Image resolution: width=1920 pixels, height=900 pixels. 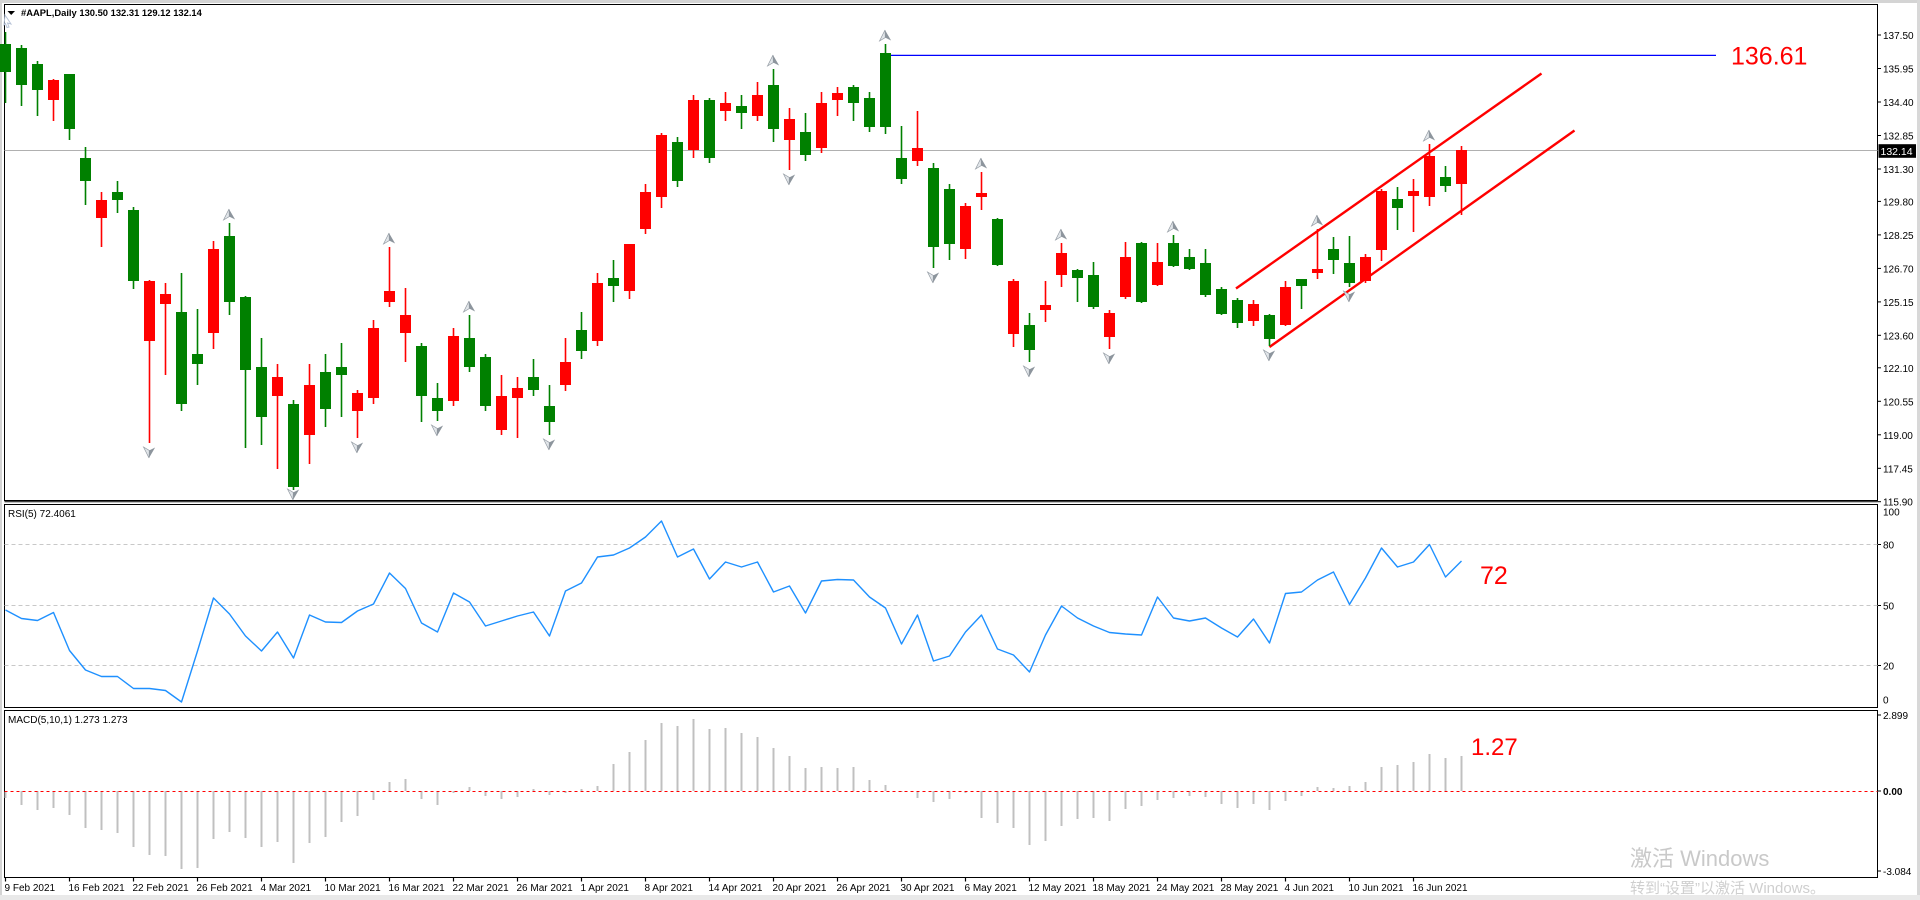 I want to click on svg-text: 30 Apr 2021, so click(x=928, y=888).